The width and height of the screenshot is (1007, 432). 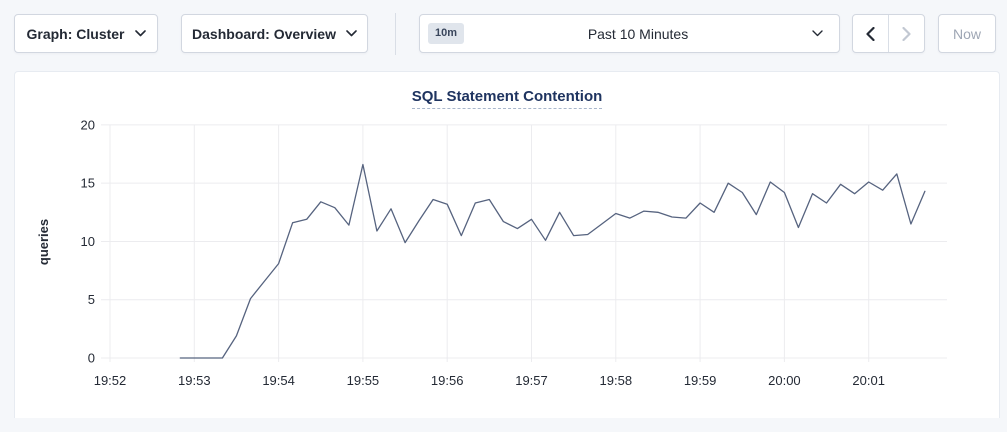 I want to click on x-tick-label: 19:56, so click(x=447, y=380).